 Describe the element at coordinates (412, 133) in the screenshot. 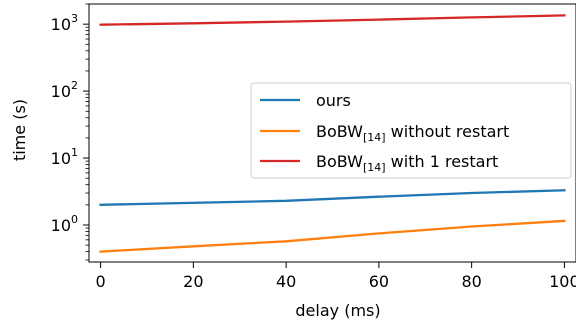

I see `legend-label-1: BoBW[14] without restart` at that location.